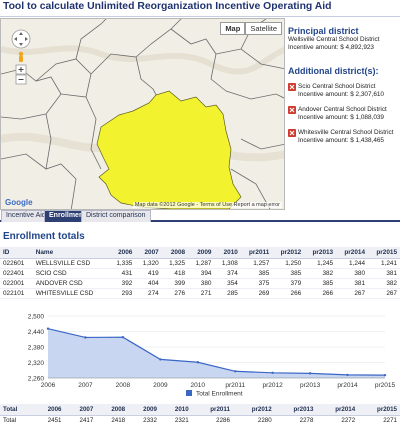  What do you see at coordinates (122, 253) in the screenshot?
I see `column-header: 2006` at bounding box center [122, 253].